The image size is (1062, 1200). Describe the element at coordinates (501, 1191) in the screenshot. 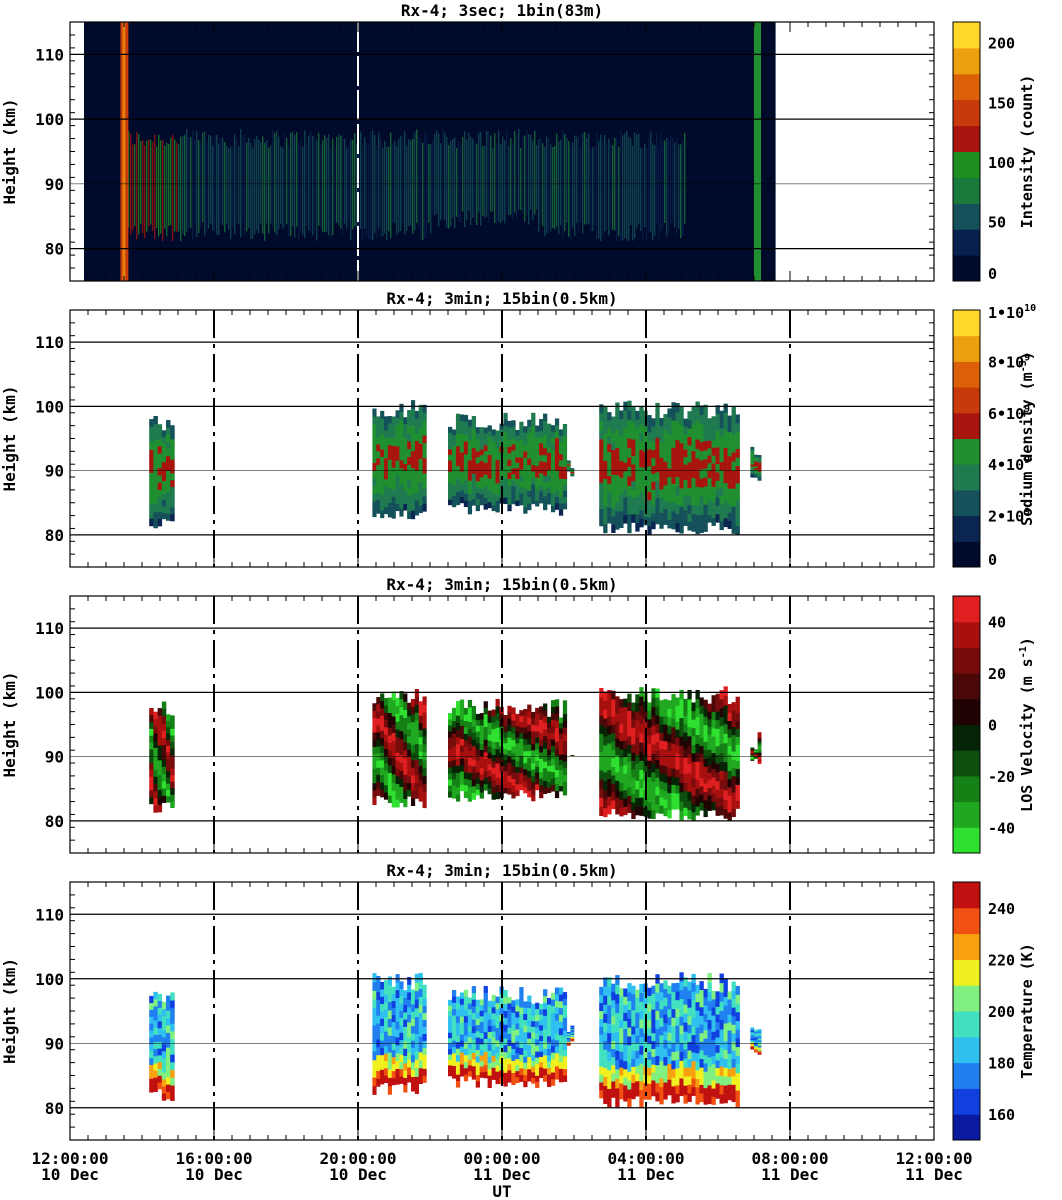

I see `x-axis-label: UT` at that location.